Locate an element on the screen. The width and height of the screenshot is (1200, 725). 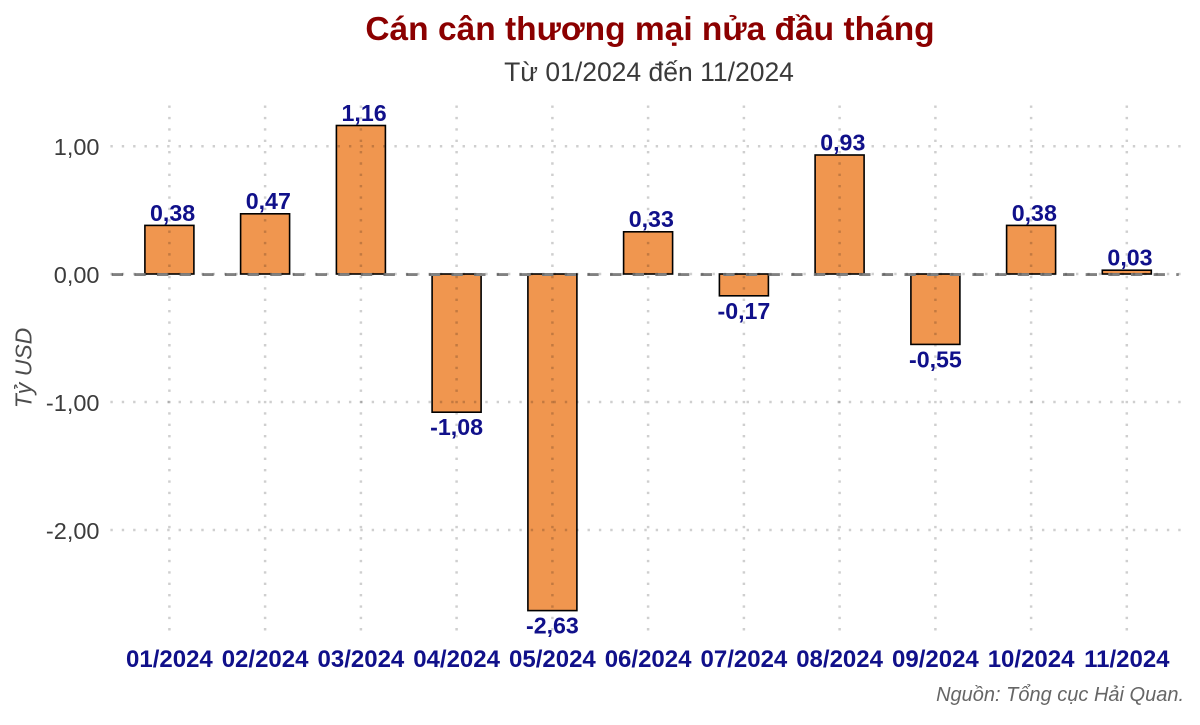
svg-text: 05/2024 is located at coordinates (552, 659).